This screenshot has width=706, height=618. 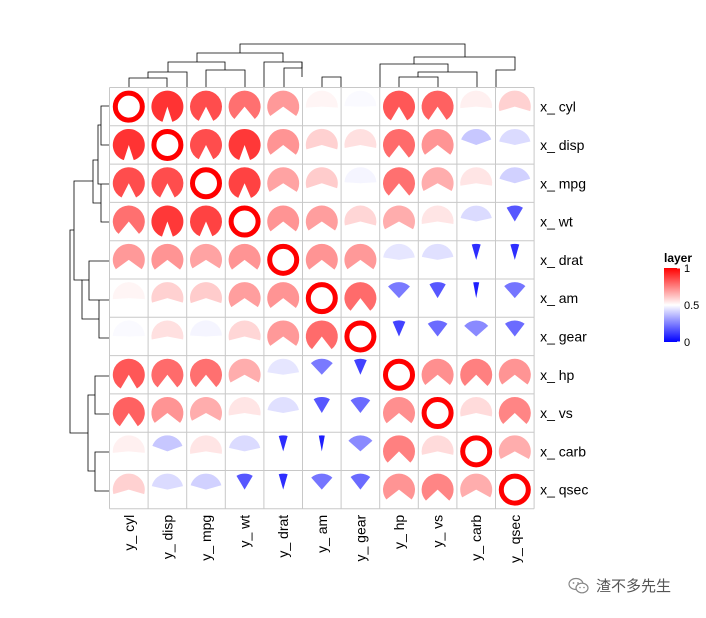 What do you see at coordinates (691, 306) in the screenshot?
I see `legend-tick-label: 0.5` at bounding box center [691, 306].